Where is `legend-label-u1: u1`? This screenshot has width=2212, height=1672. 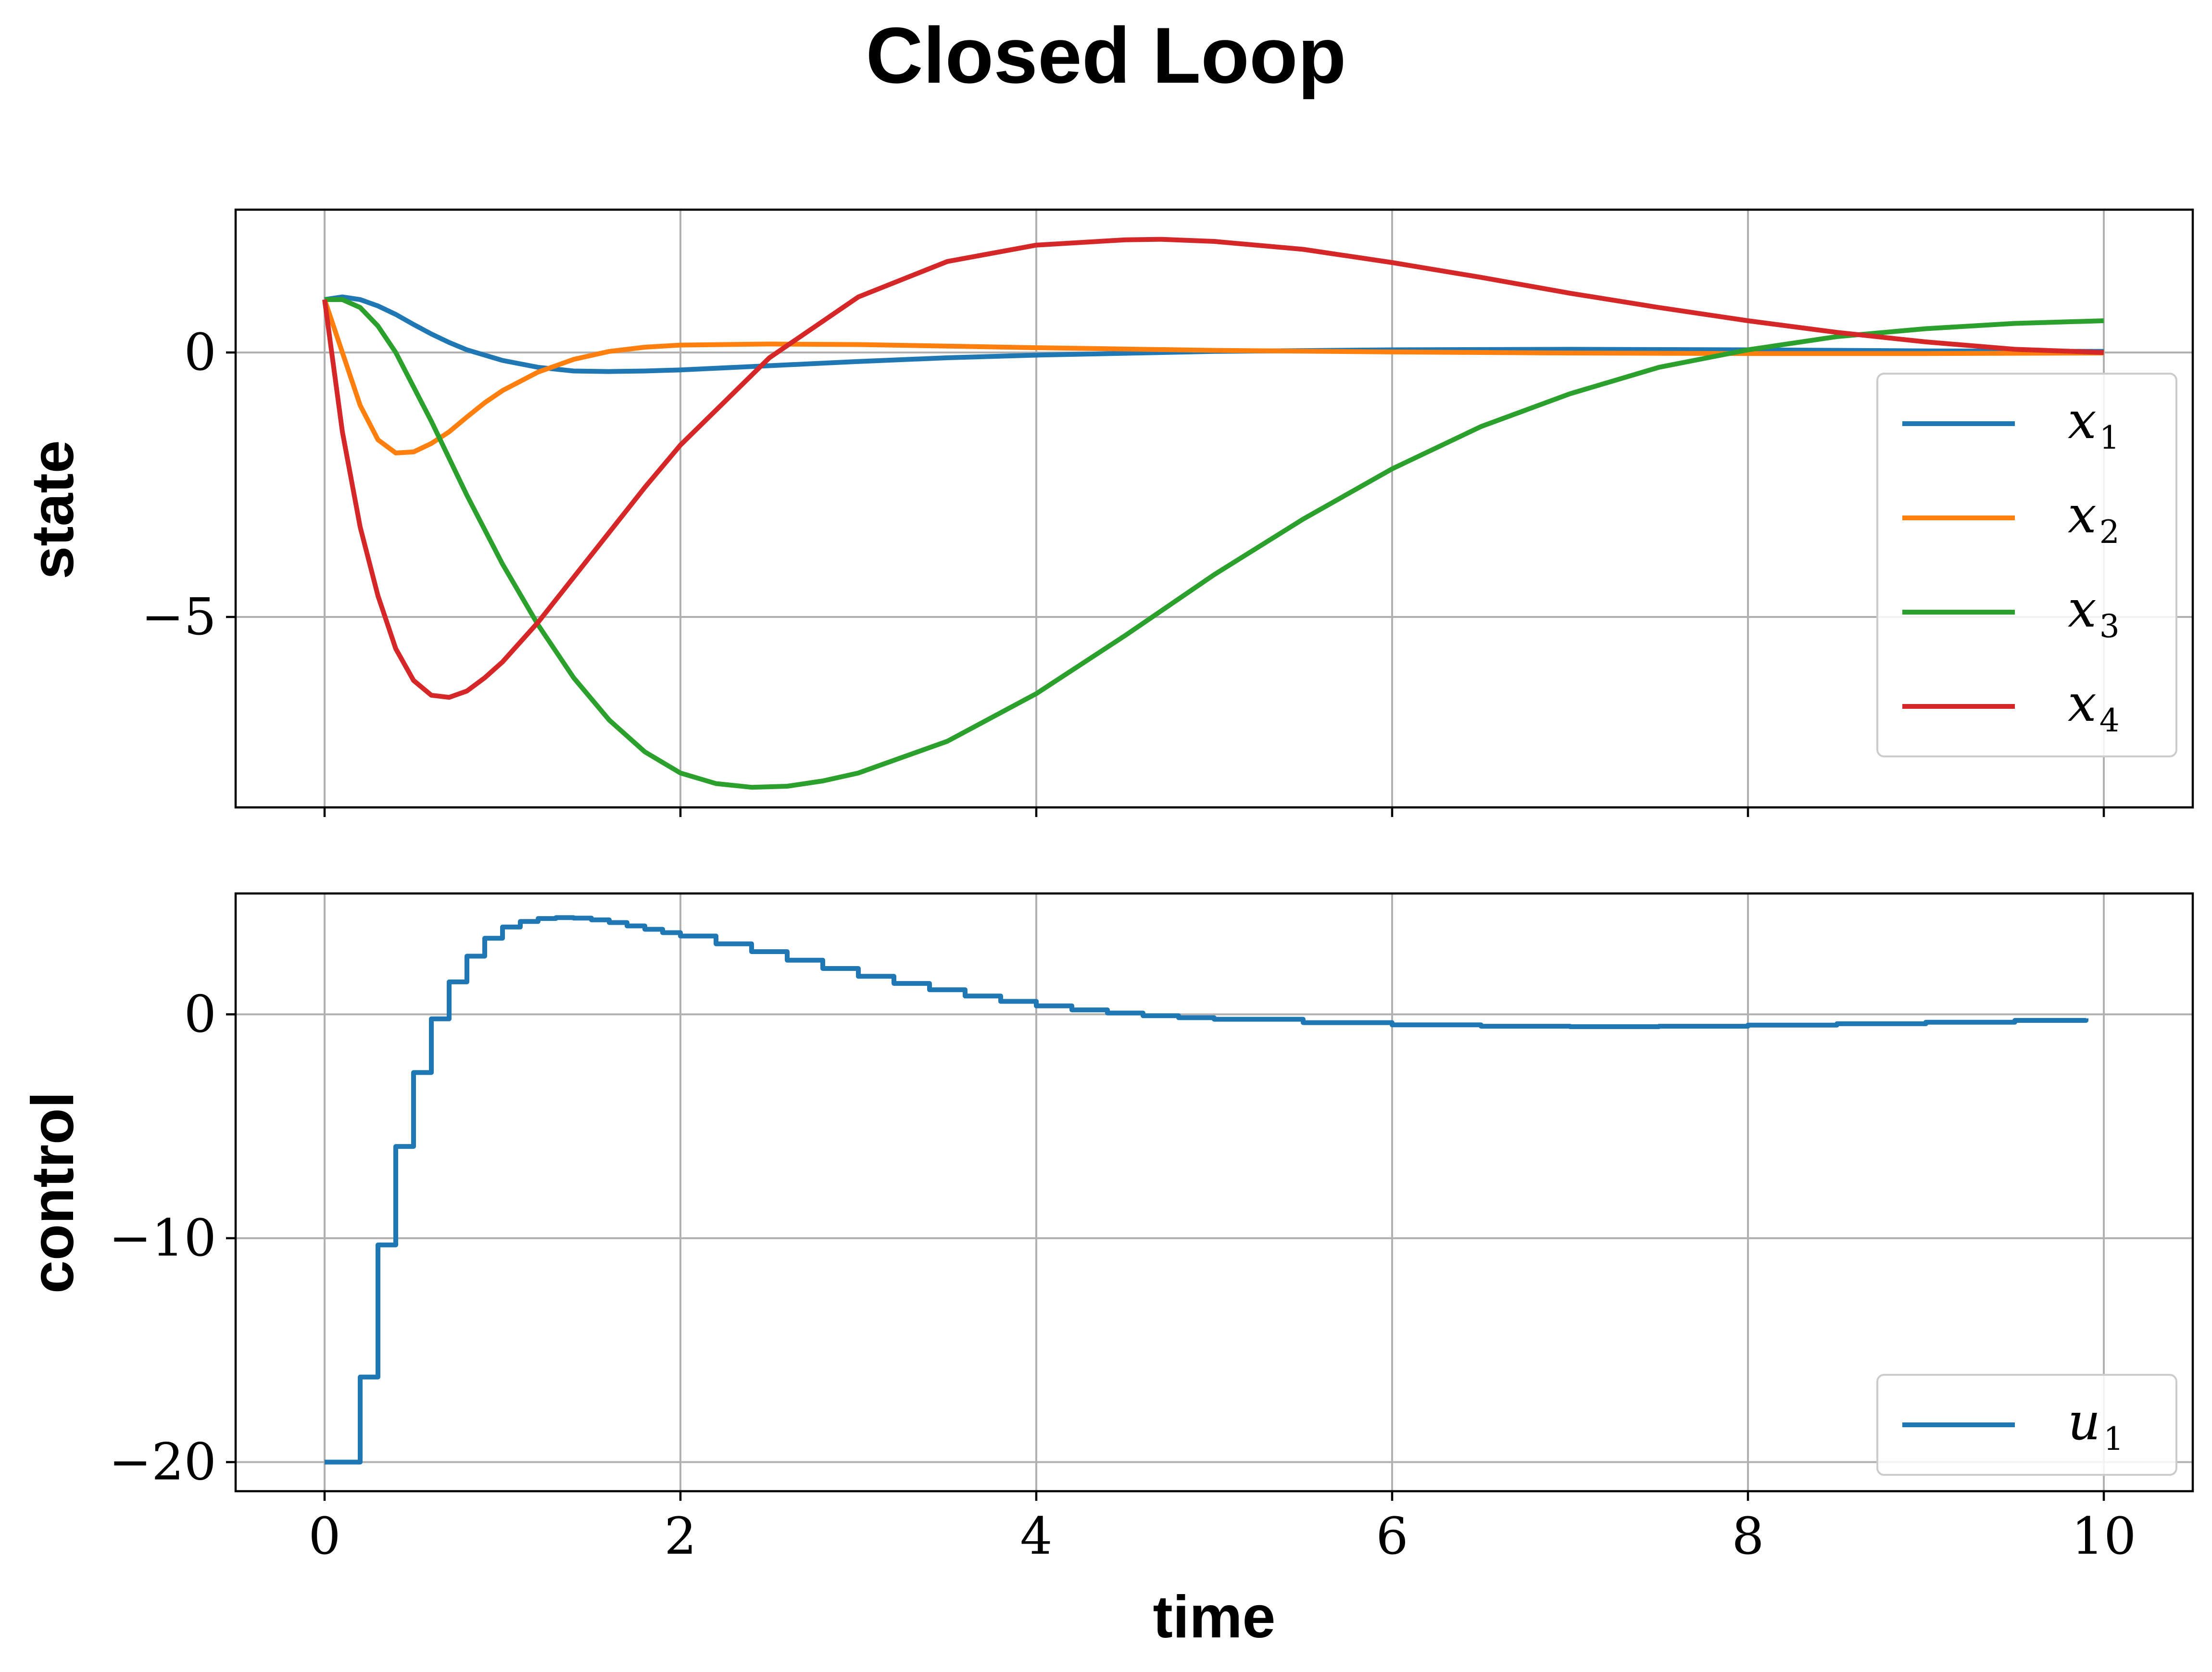 legend-label-u1: u1 is located at coordinates (2096, 1425).